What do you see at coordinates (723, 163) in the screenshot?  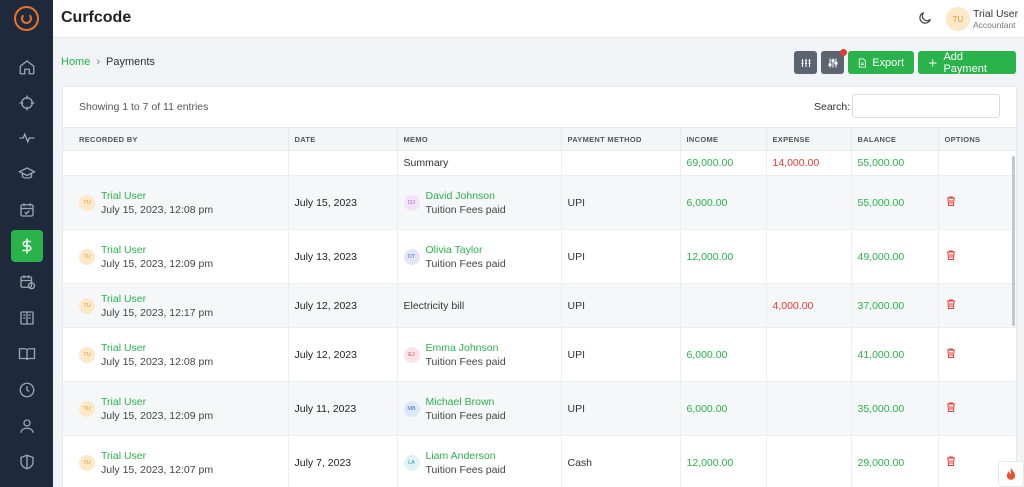 I see `summary-income: 69,000.00` at bounding box center [723, 163].